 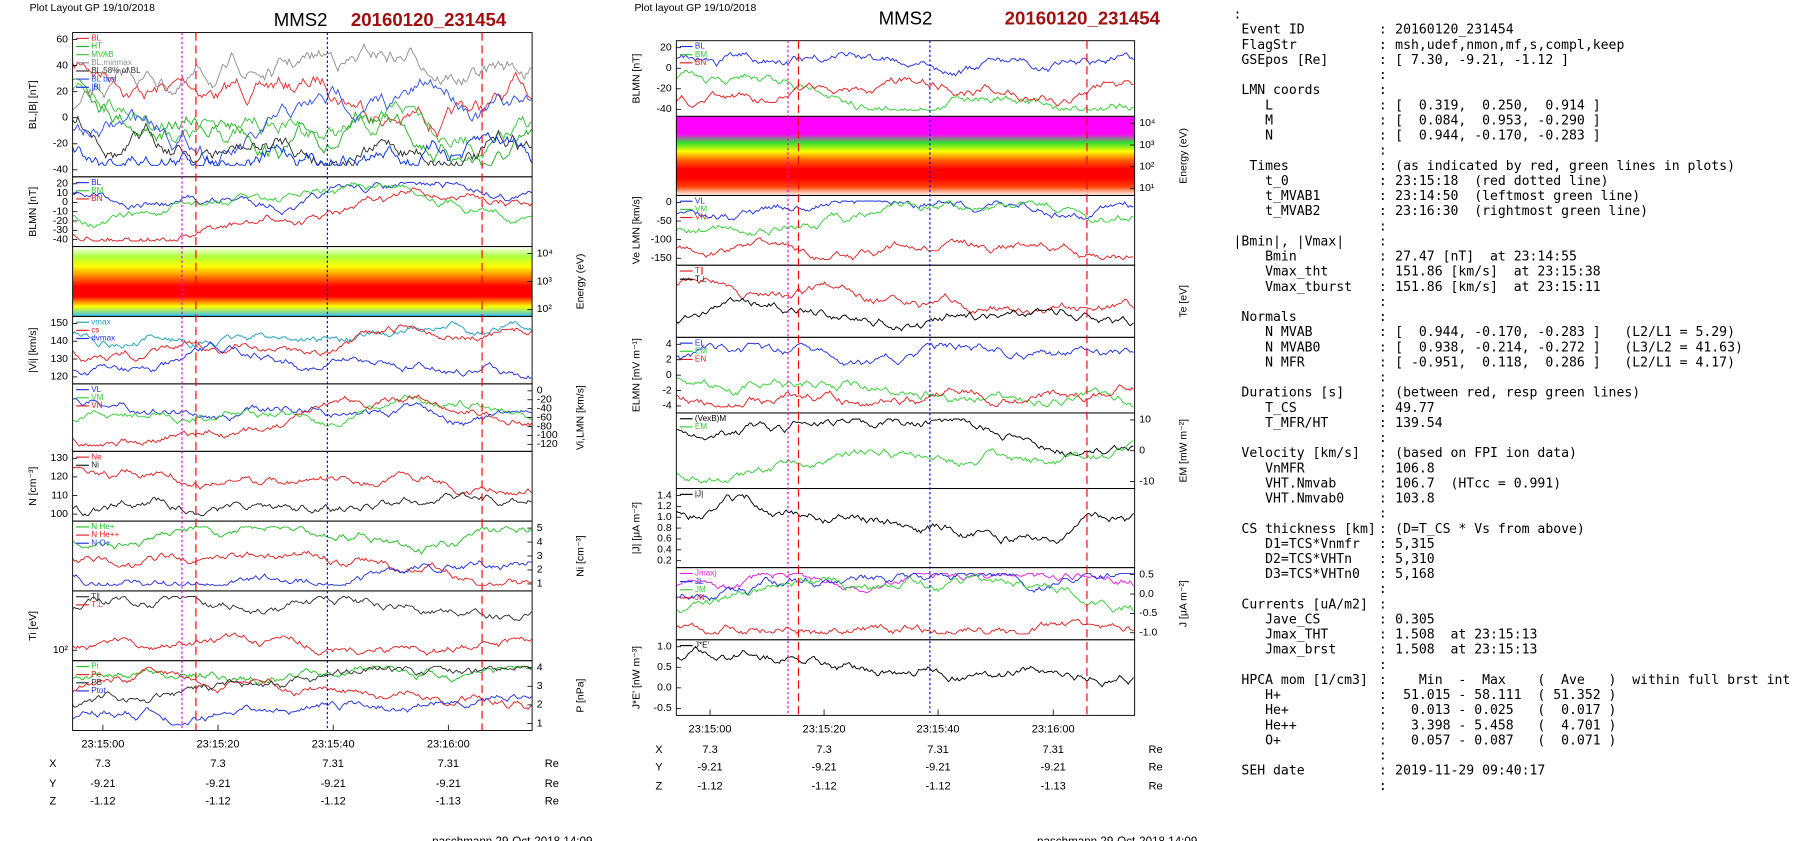 I want to click on info-label: t_MVAB1, so click(x=1277, y=196).